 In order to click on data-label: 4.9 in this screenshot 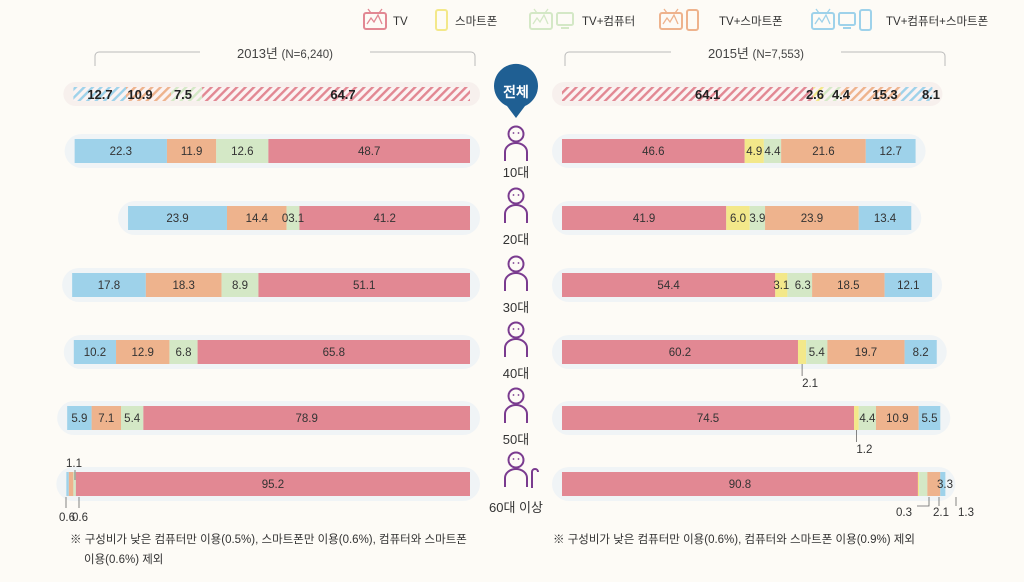, I will do `click(754, 152)`.